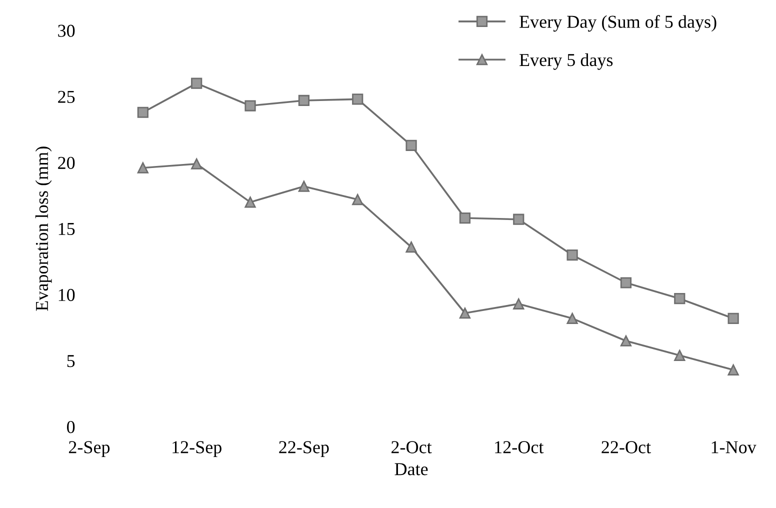 Image resolution: width=776 pixels, height=508 pixels. I want to click on x-tick-label: 1-Nov, so click(734, 447).